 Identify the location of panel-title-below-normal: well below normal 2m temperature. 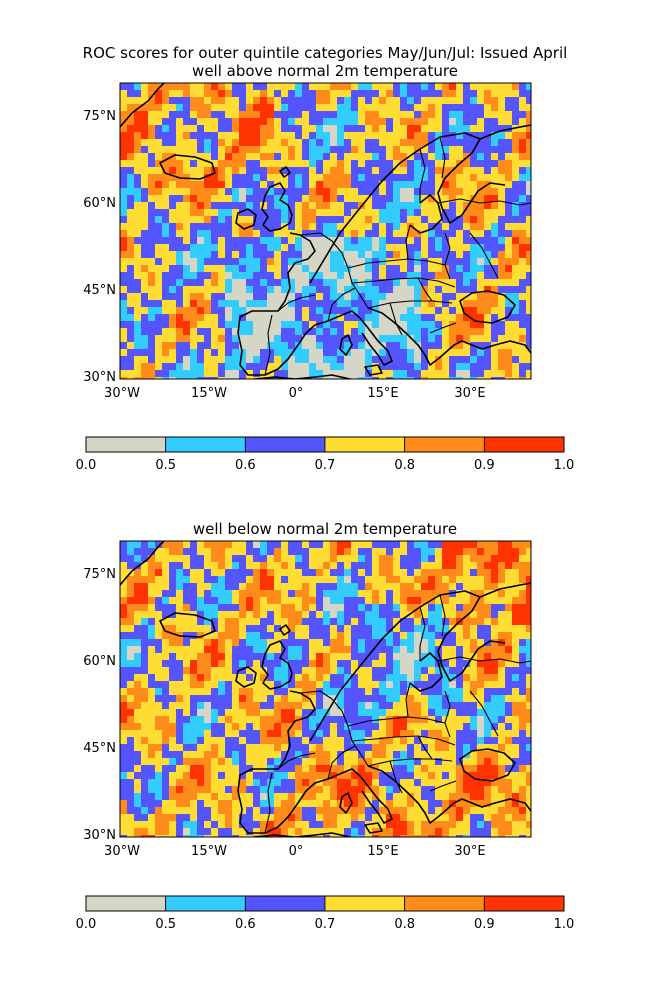
(325, 529).